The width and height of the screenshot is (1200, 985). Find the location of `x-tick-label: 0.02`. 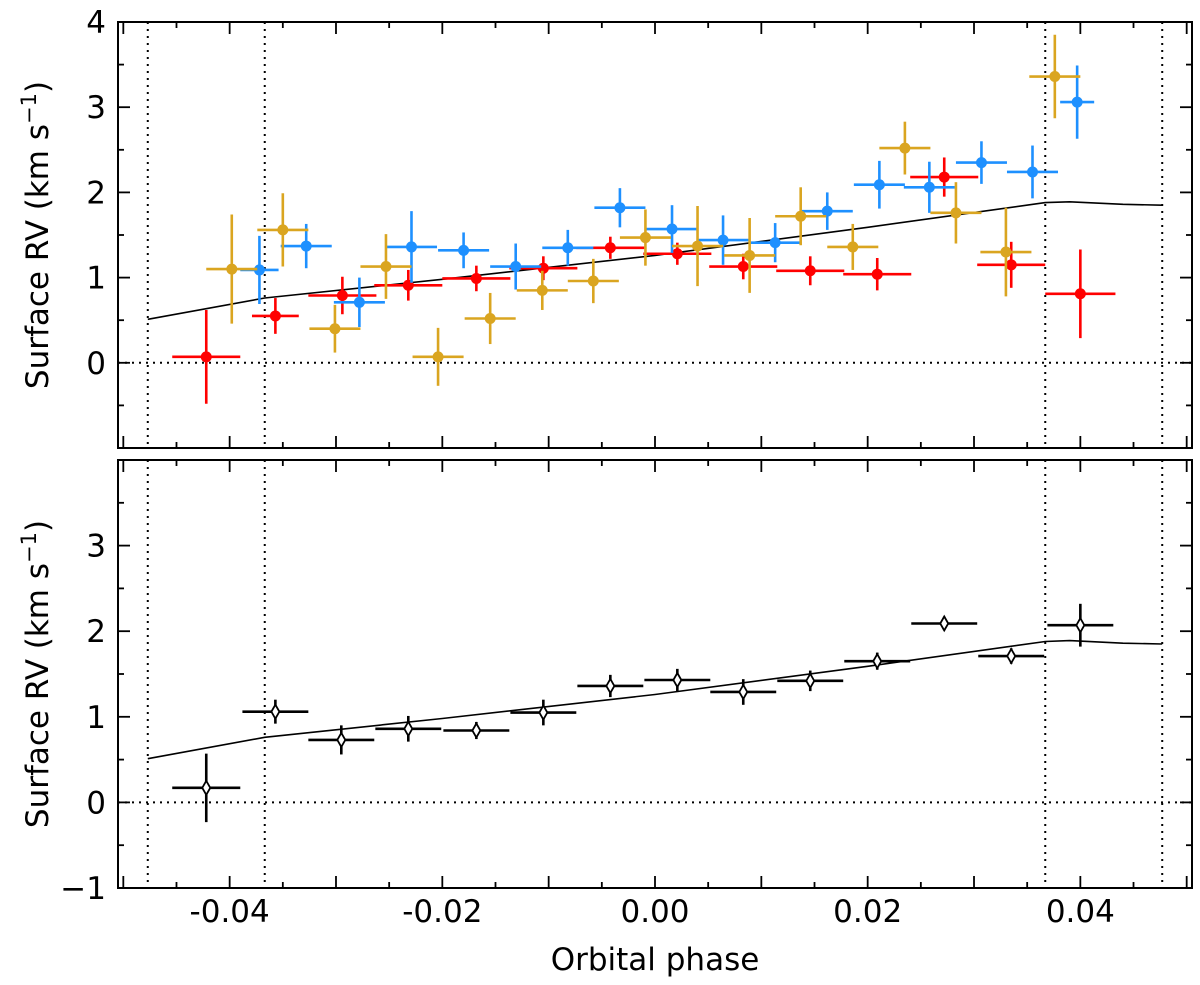

x-tick-label: 0.02 is located at coordinates (867, 912).